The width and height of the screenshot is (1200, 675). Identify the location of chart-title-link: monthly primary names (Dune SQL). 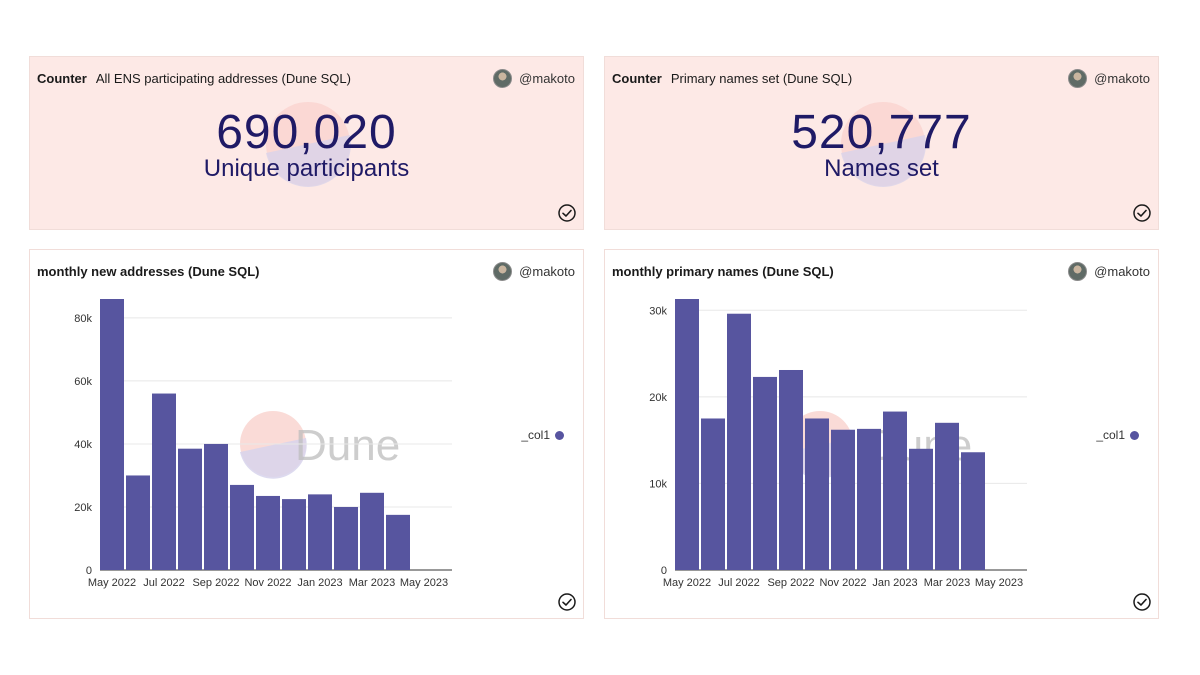
(723, 271).